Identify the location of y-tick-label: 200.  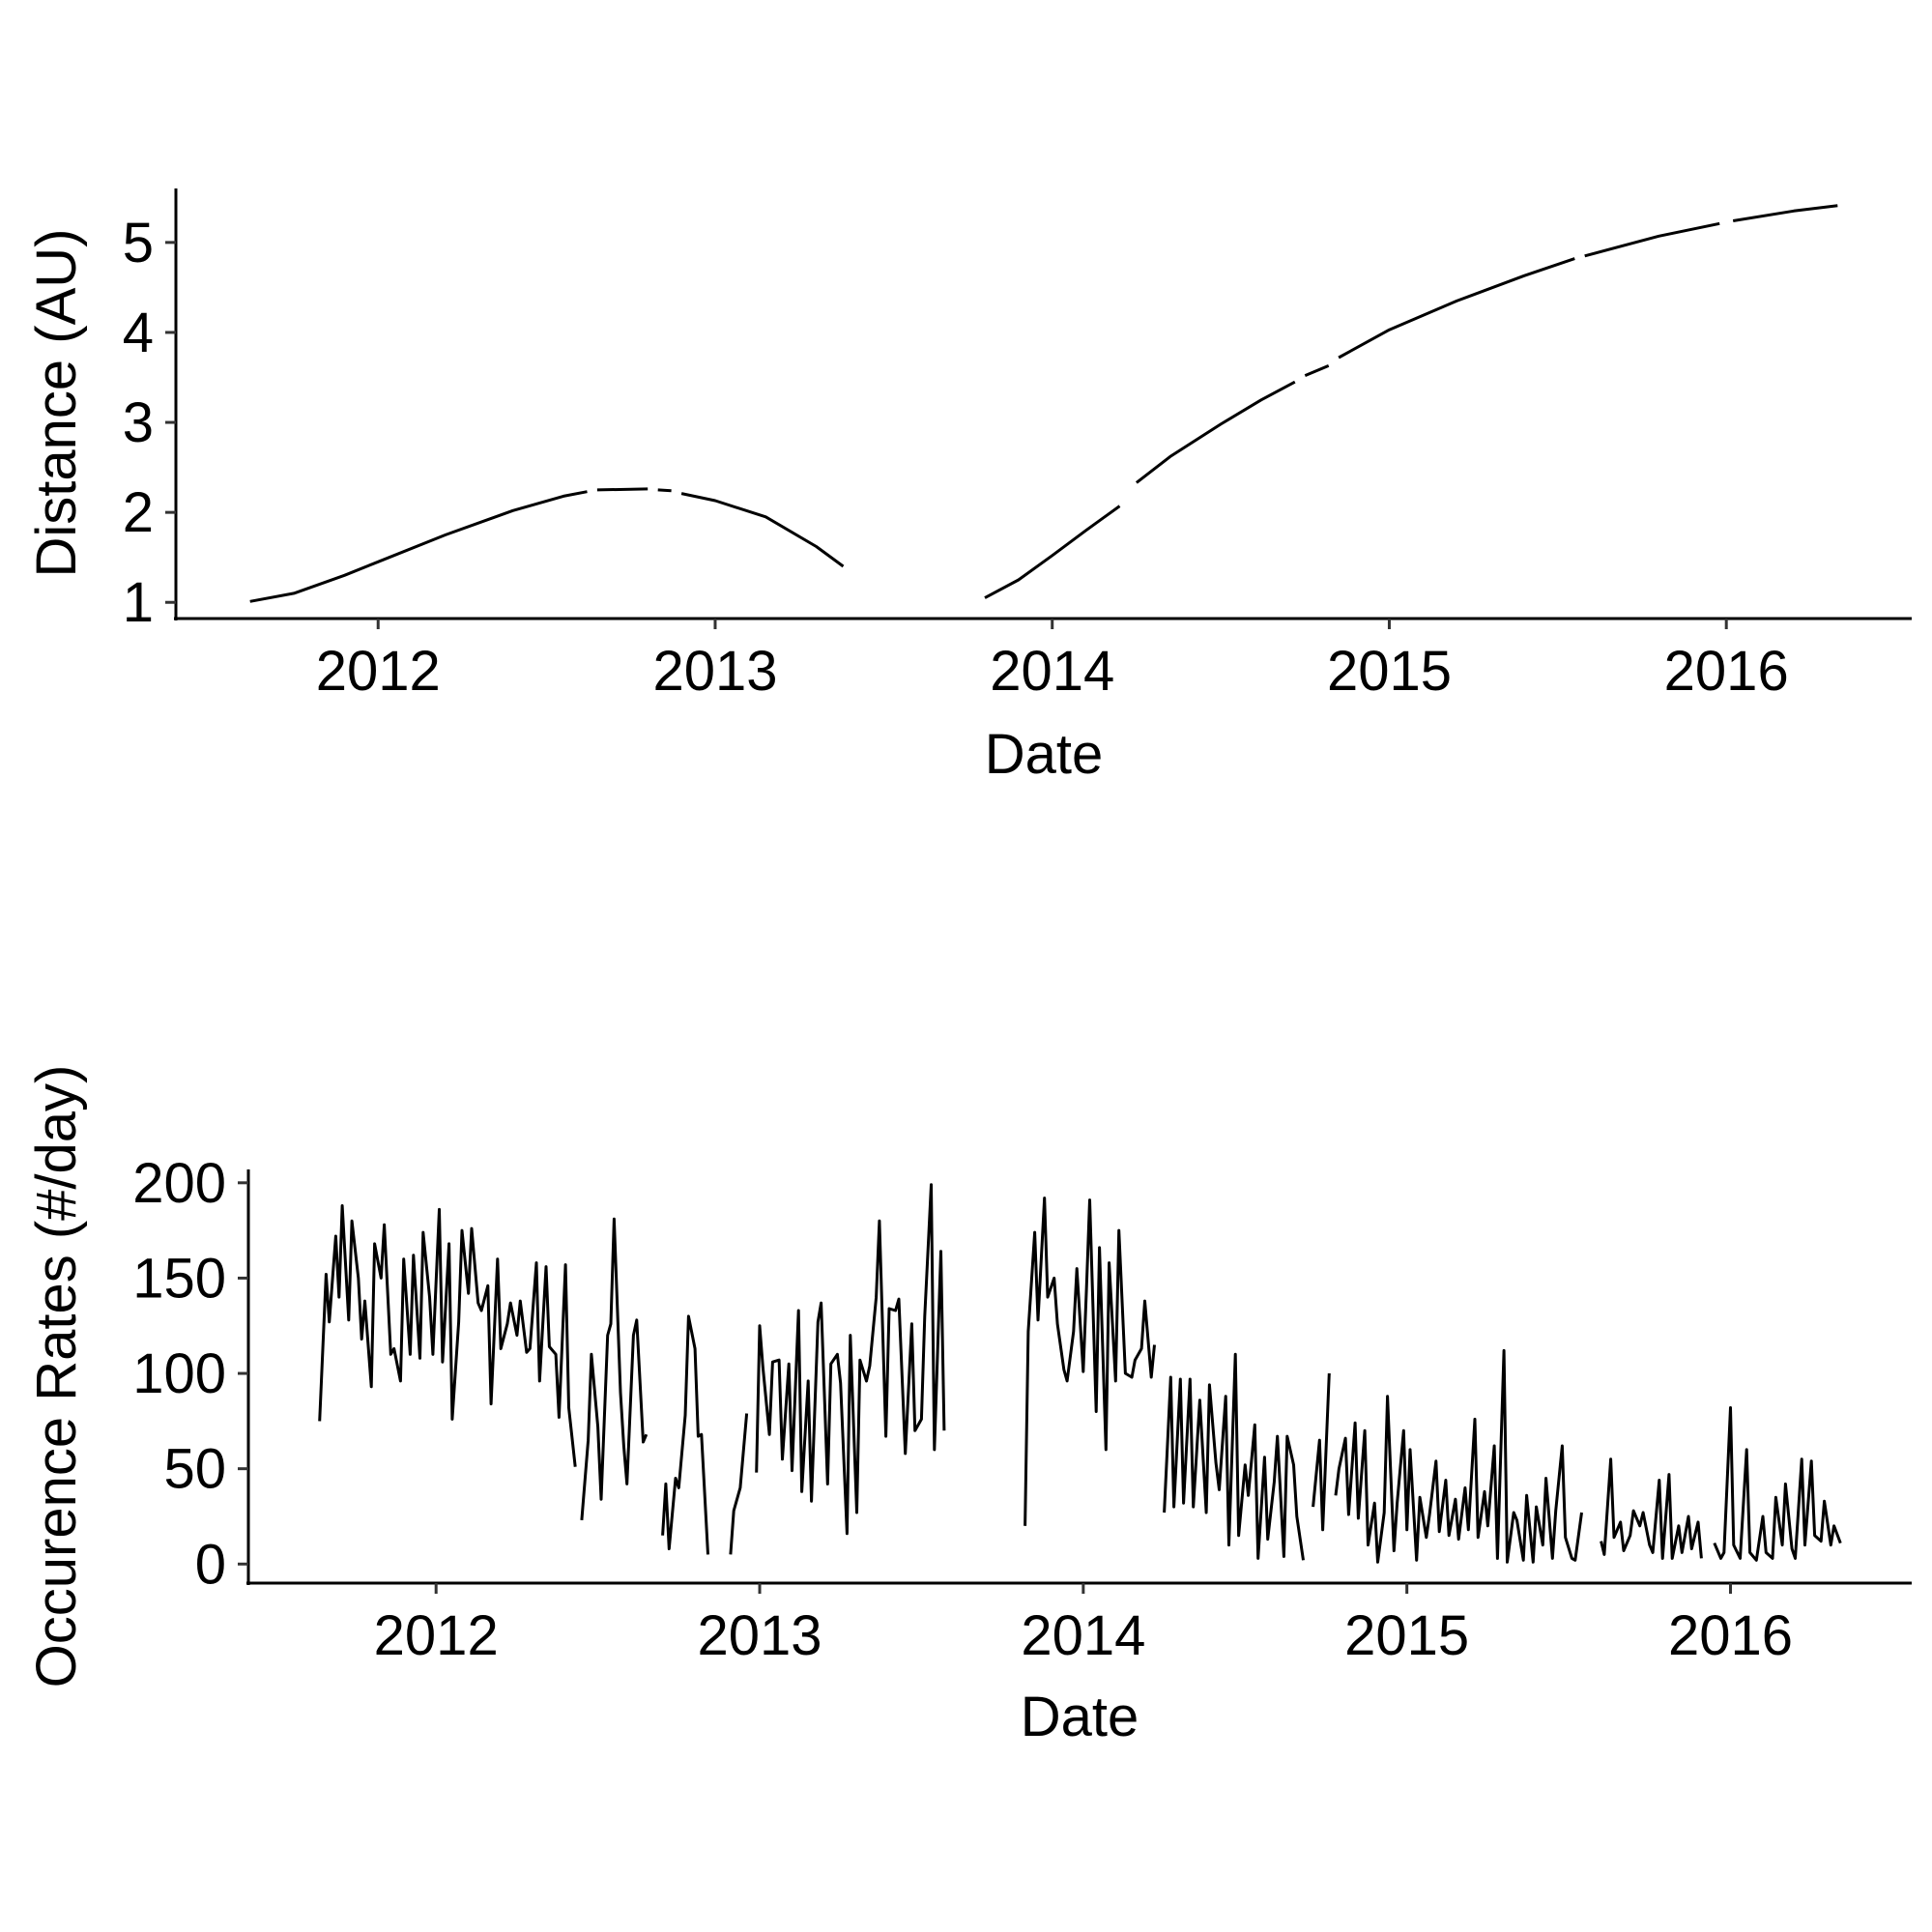
(179, 1183).